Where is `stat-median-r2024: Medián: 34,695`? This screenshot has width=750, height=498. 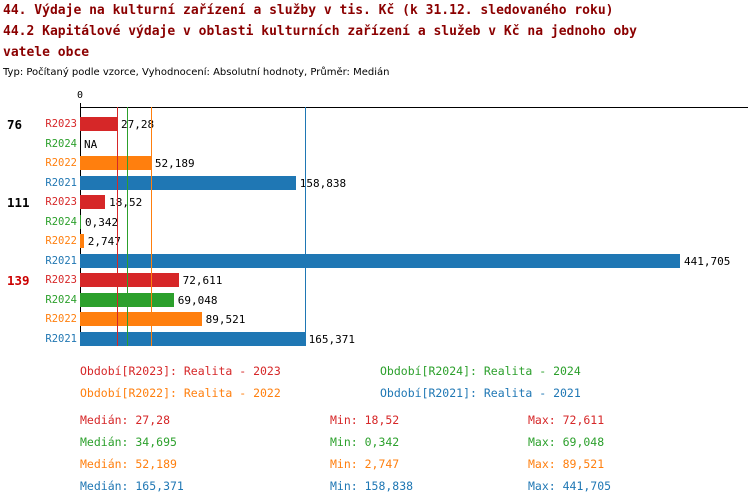 stat-median-r2024: Medián: 34,695 is located at coordinates (128, 442).